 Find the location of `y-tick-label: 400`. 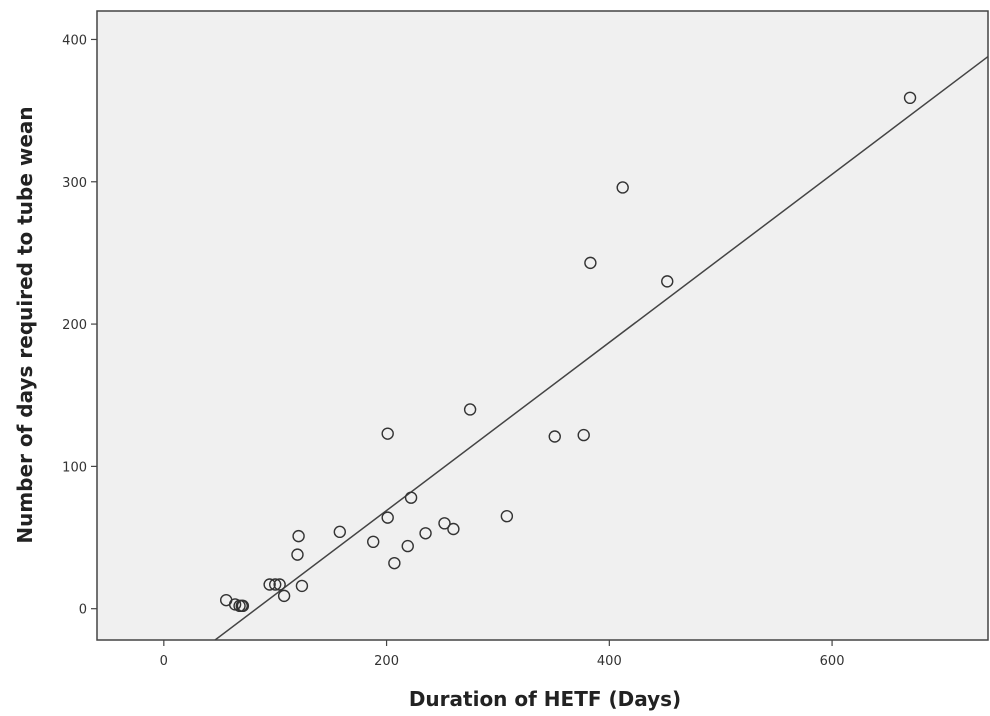

y-tick-label: 400 is located at coordinates (74, 40).